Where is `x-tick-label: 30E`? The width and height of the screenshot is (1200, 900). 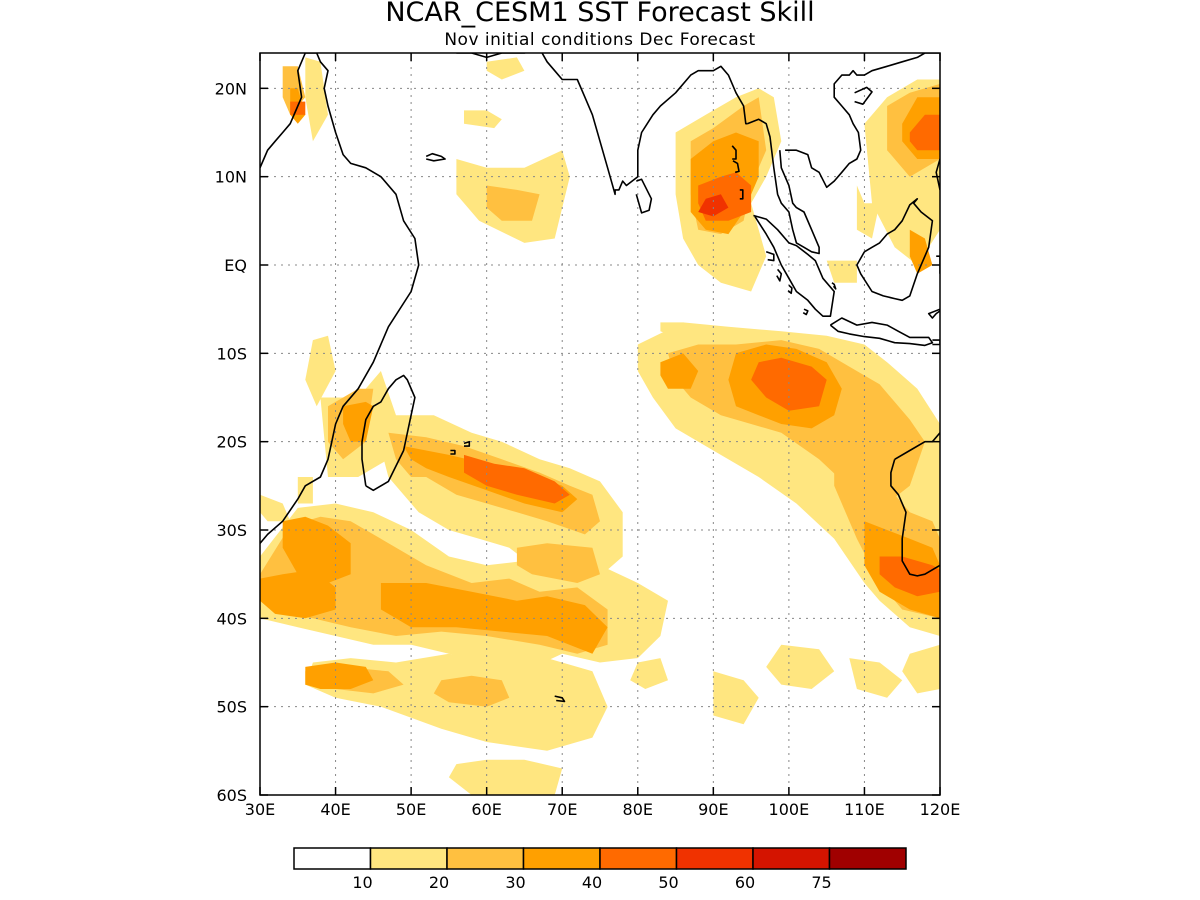 x-tick-label: 30E is located at coordinates (260, 809).